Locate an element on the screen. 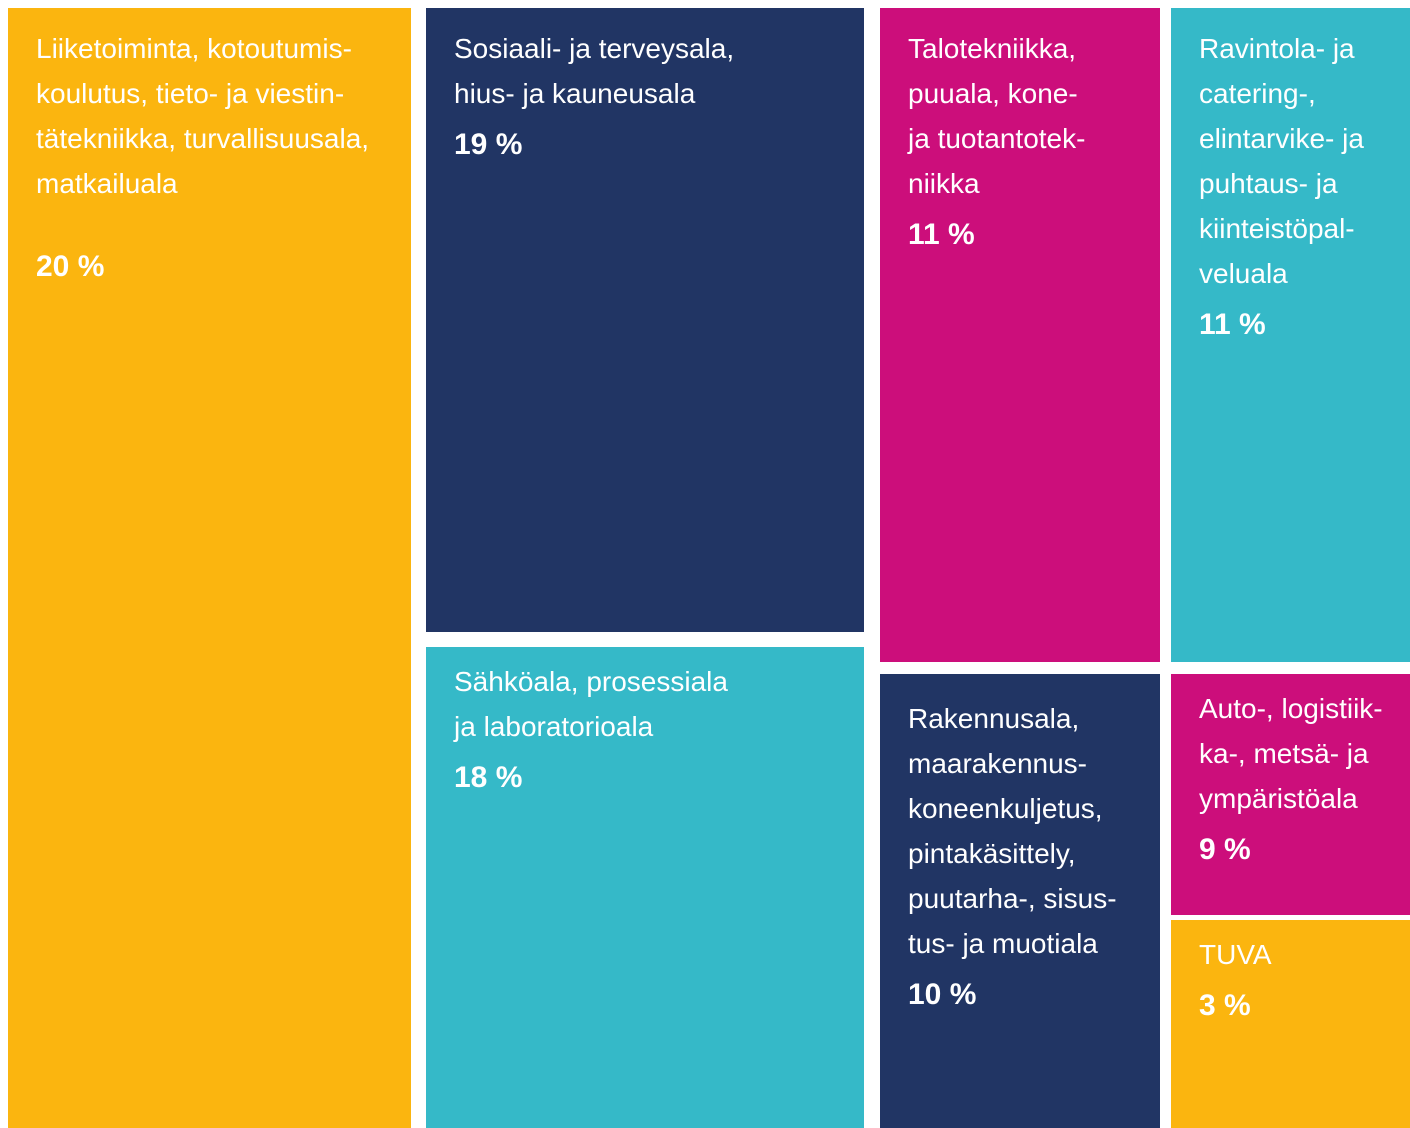  tile-label: TUVA is located at coordinates (1235, 954).